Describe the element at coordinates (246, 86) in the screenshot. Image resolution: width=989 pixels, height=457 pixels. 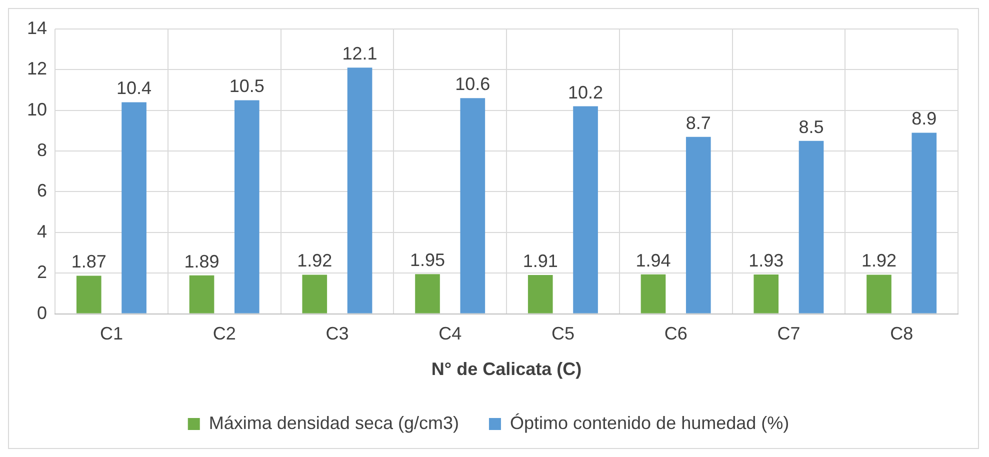
I see `data-label: 10.5` at that location.